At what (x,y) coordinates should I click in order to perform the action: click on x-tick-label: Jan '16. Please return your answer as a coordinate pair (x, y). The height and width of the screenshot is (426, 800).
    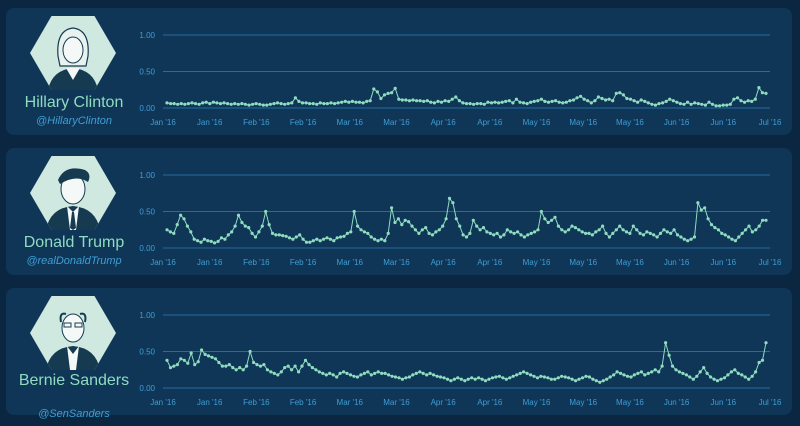
    Looking at the image, I should click on (163, 122).